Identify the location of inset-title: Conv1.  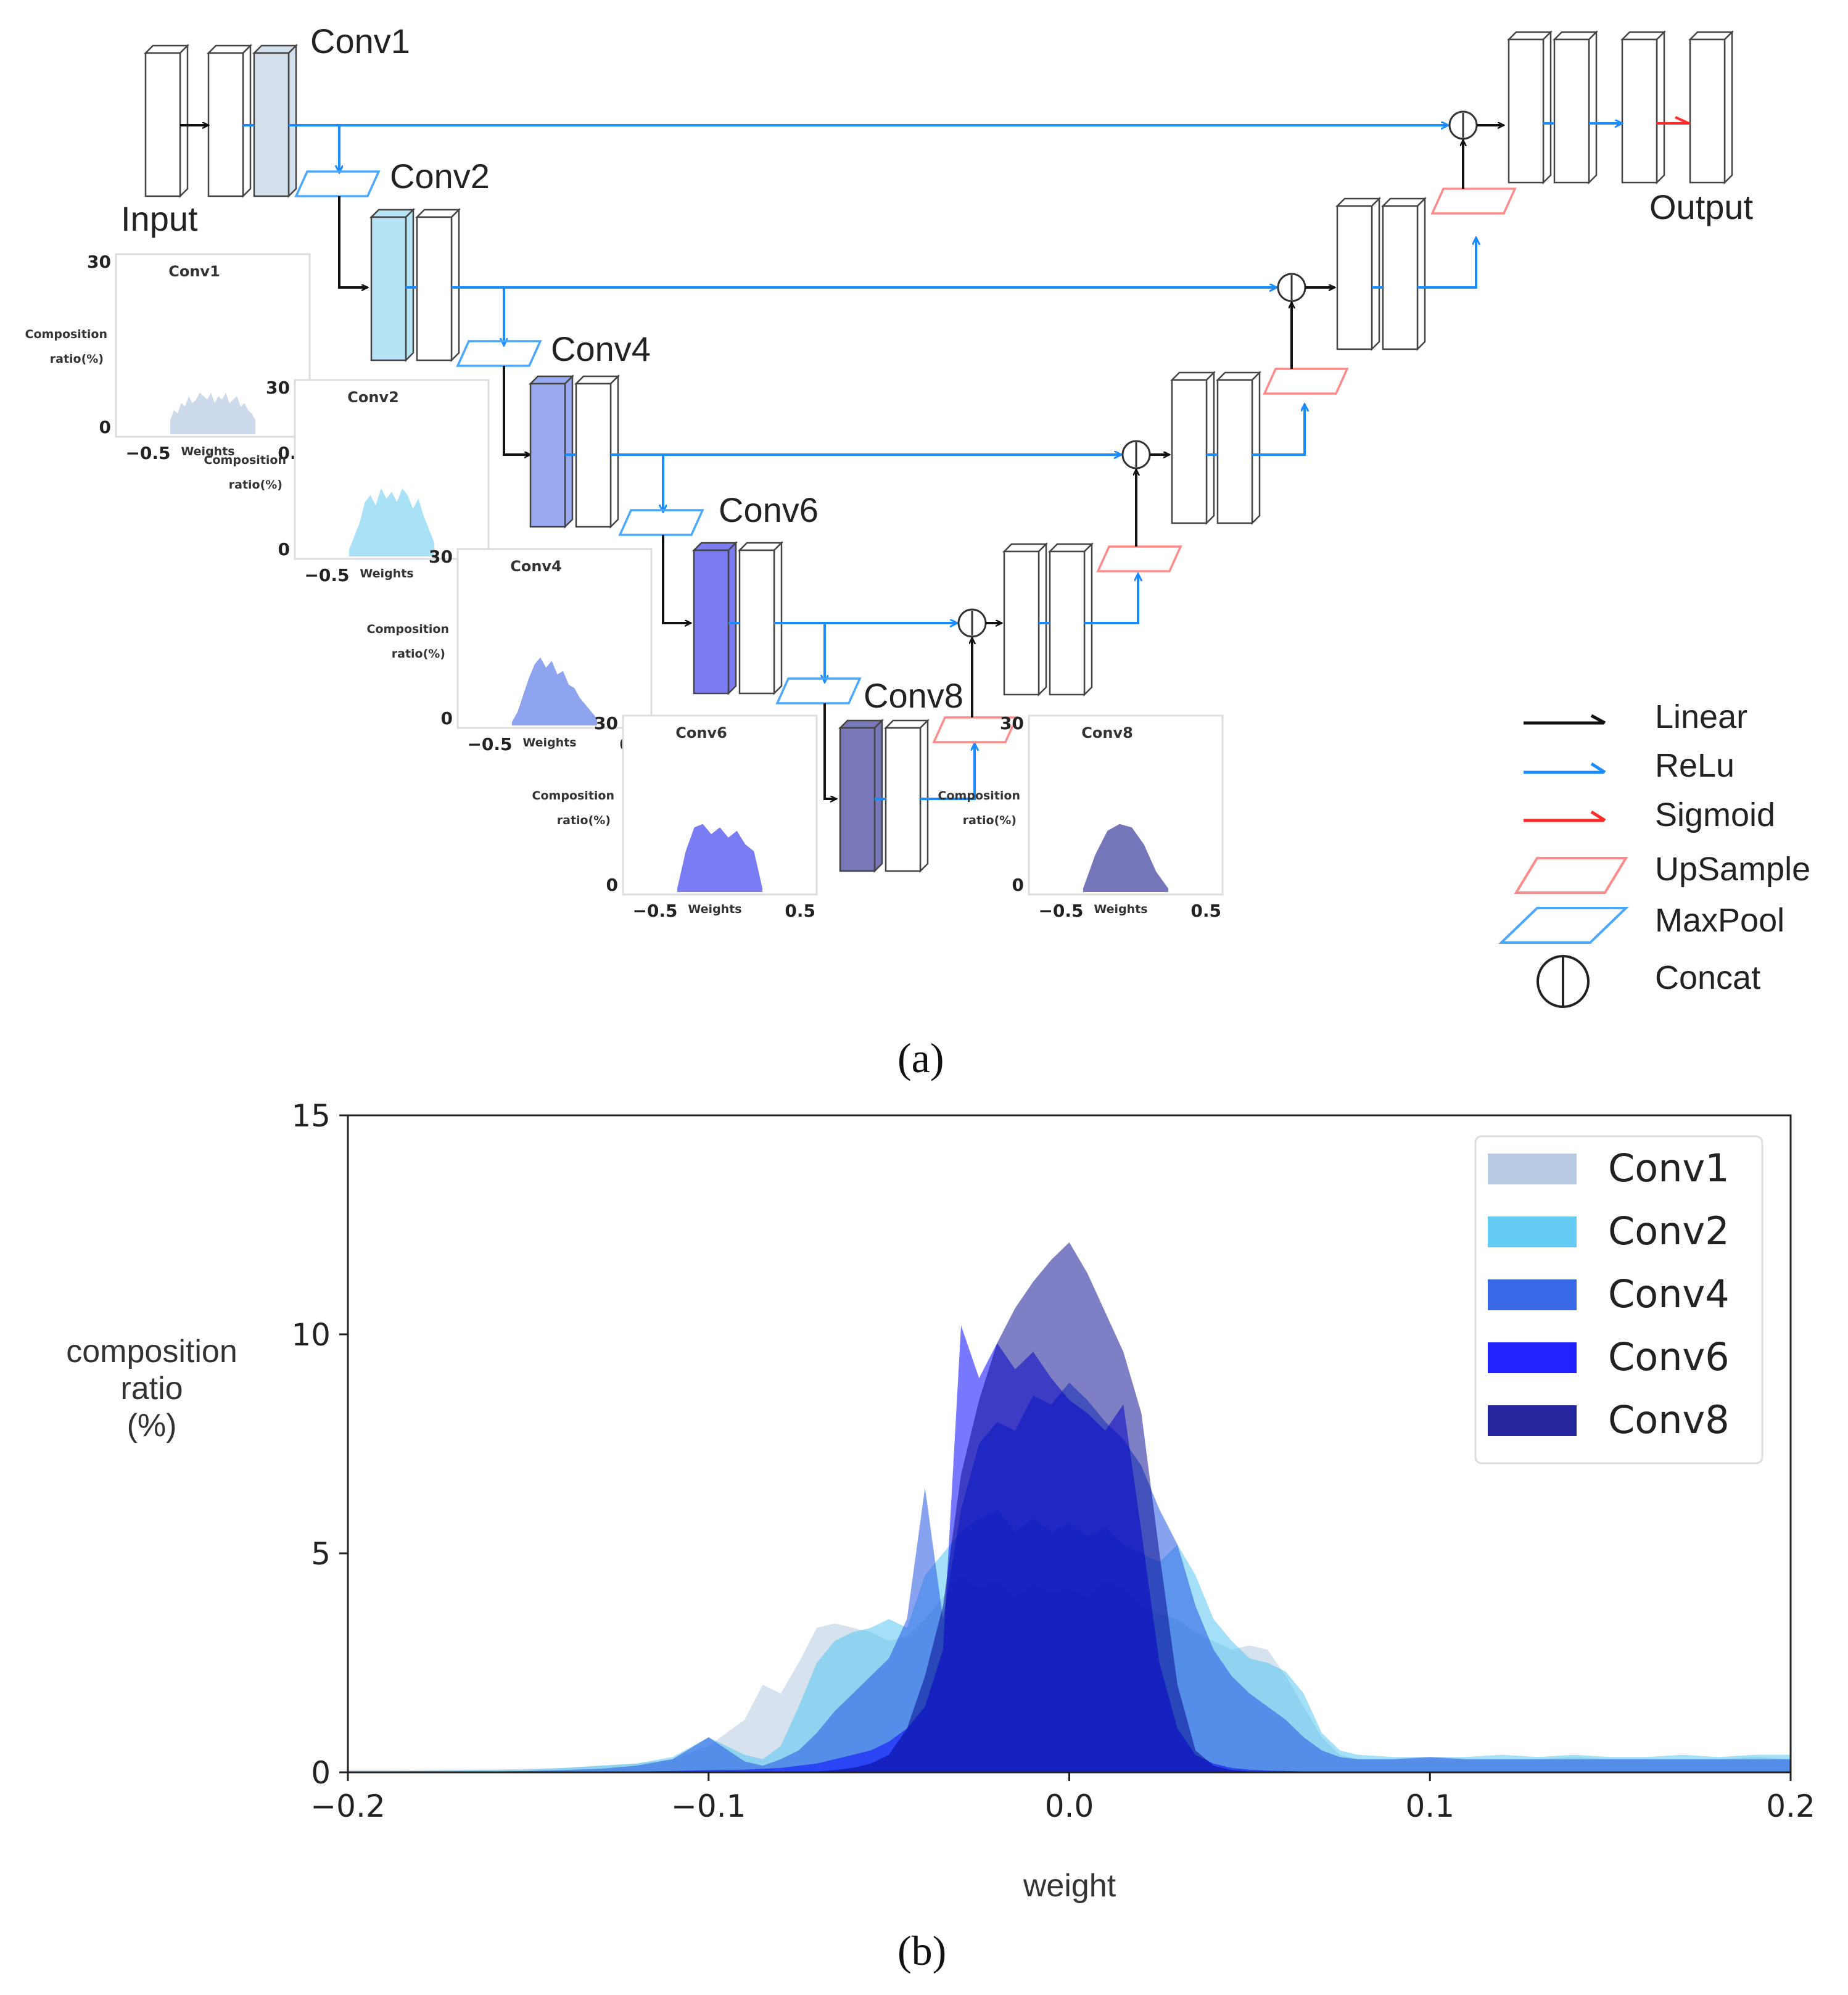
(194, 271).